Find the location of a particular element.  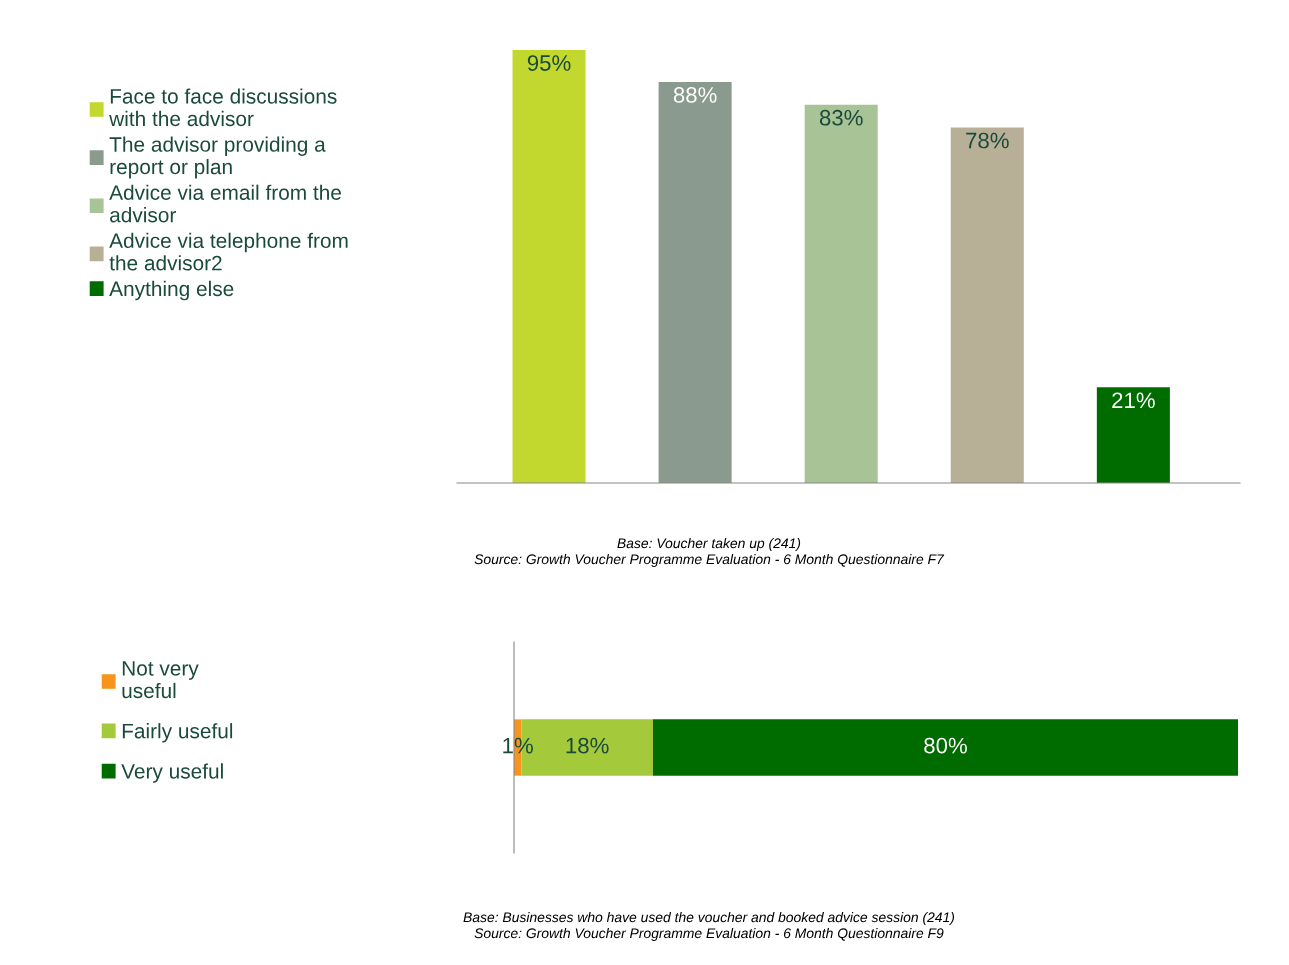

legend-label: Advice via email from the advisor is located at coordinates (225, 203).